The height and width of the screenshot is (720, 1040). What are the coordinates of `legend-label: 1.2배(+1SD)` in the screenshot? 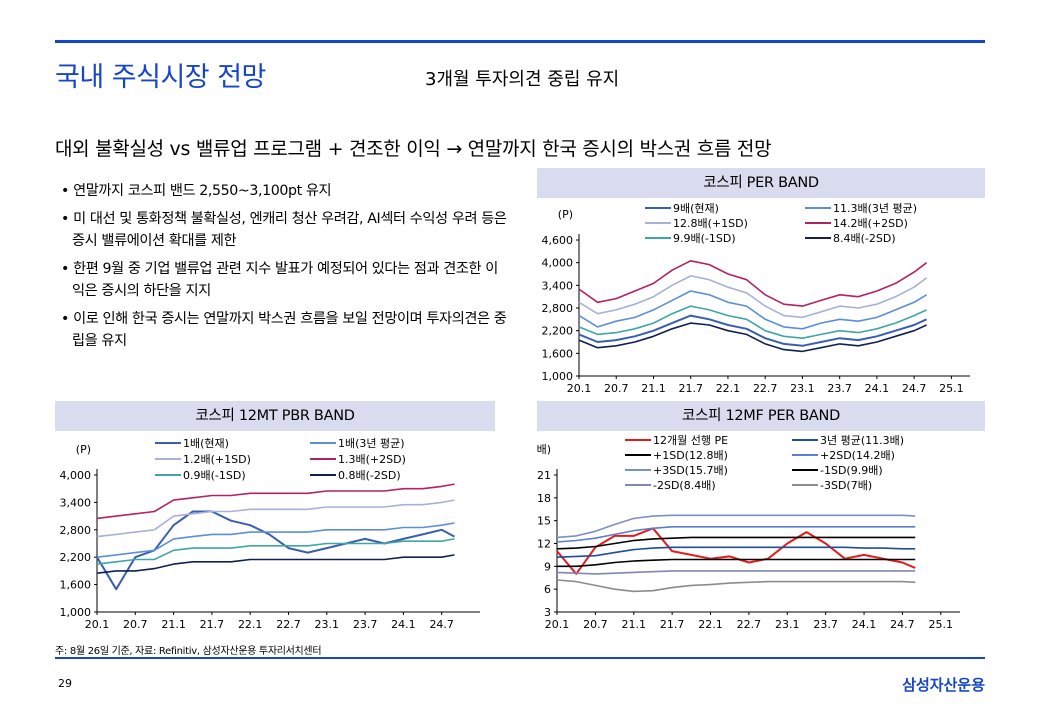 It's located at (217, 459).